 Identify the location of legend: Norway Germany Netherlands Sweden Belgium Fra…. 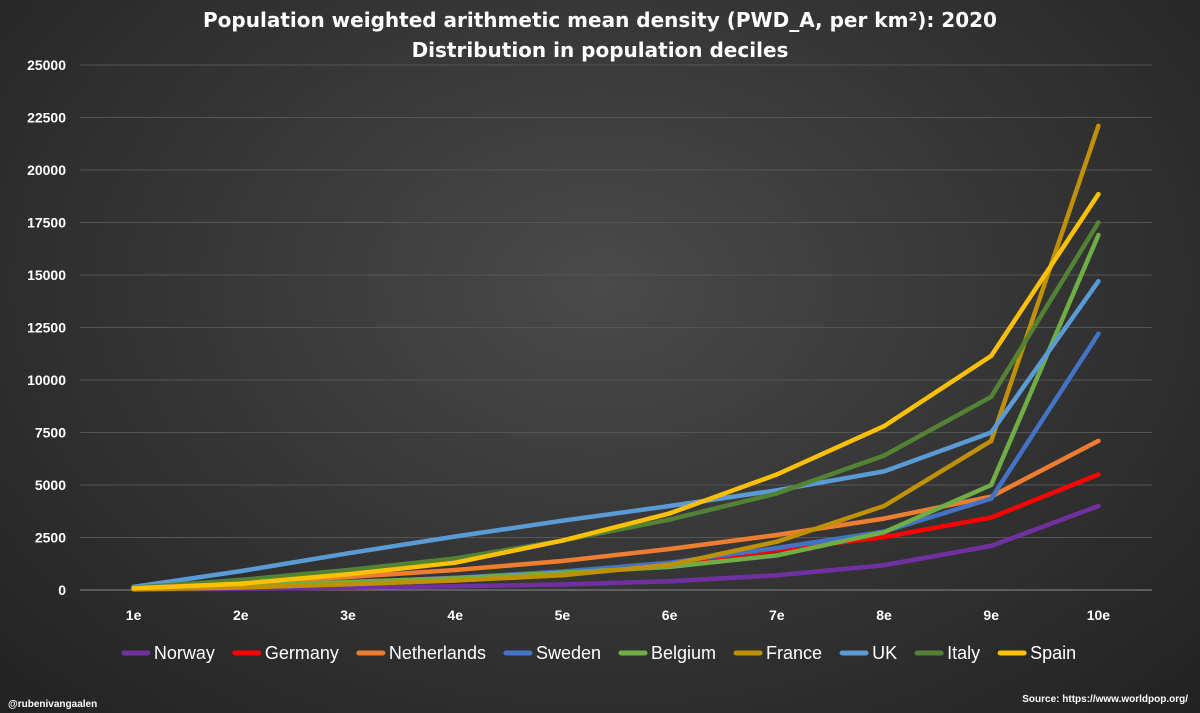
(598, 653).